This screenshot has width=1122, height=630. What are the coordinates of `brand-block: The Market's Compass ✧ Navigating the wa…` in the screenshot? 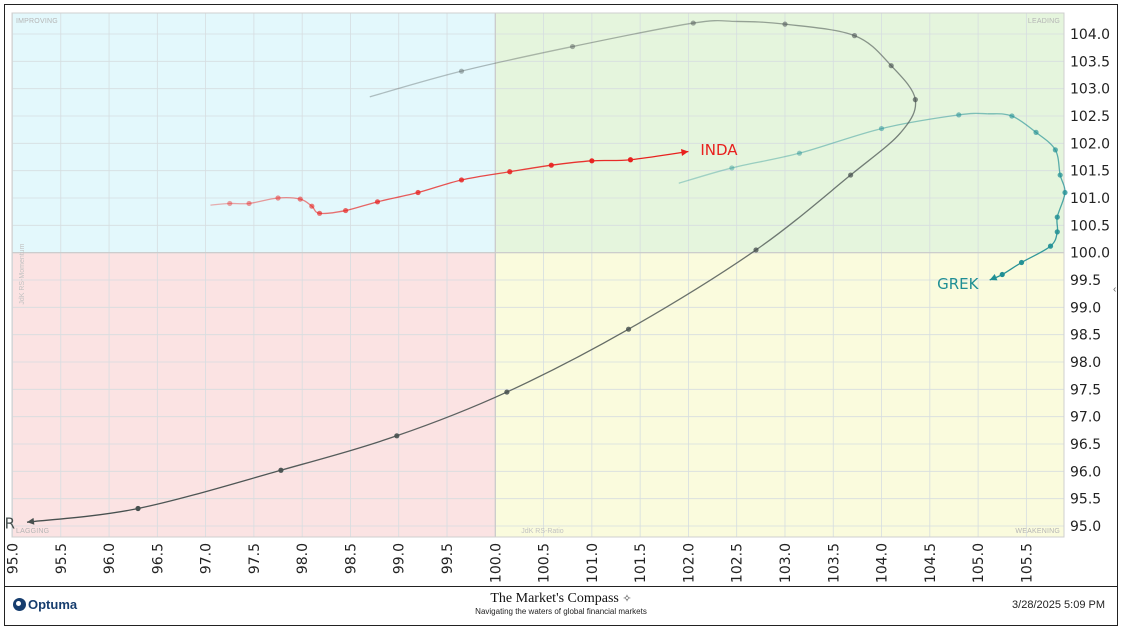 It's located at (561, 603).